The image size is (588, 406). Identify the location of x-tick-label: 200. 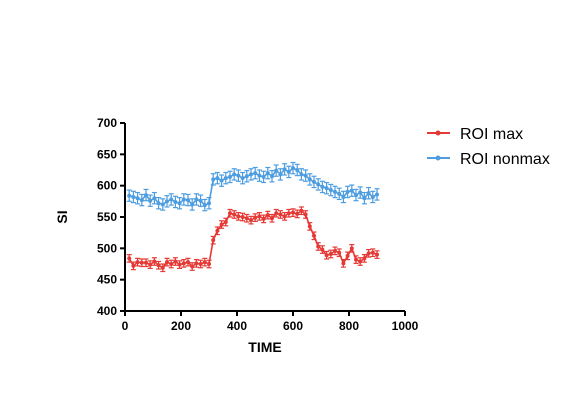
(181, 326).